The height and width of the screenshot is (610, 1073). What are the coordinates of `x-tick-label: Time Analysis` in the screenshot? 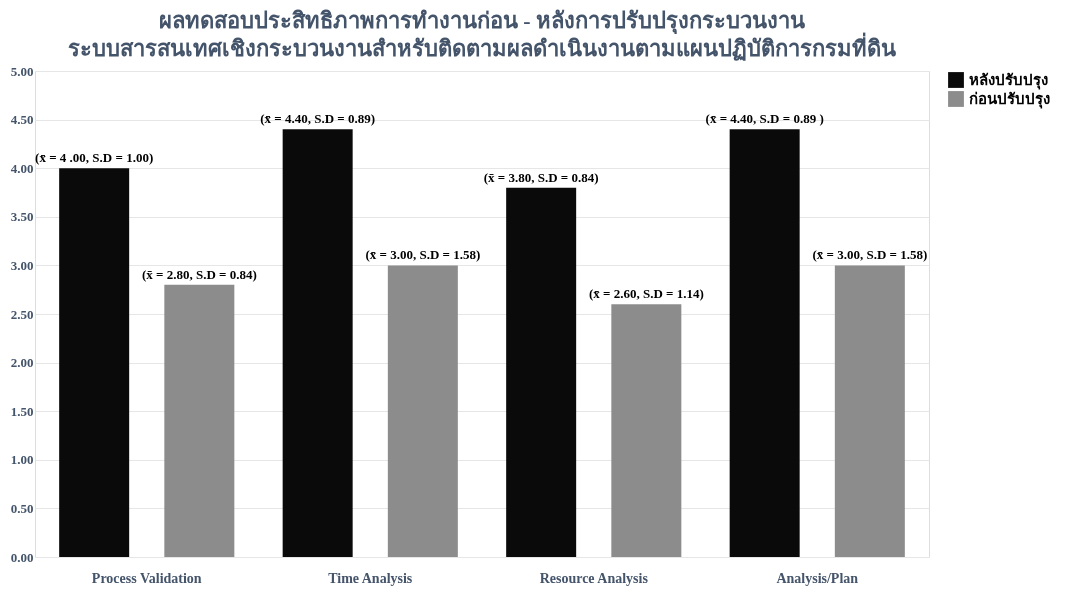 It's located at (370, 578).